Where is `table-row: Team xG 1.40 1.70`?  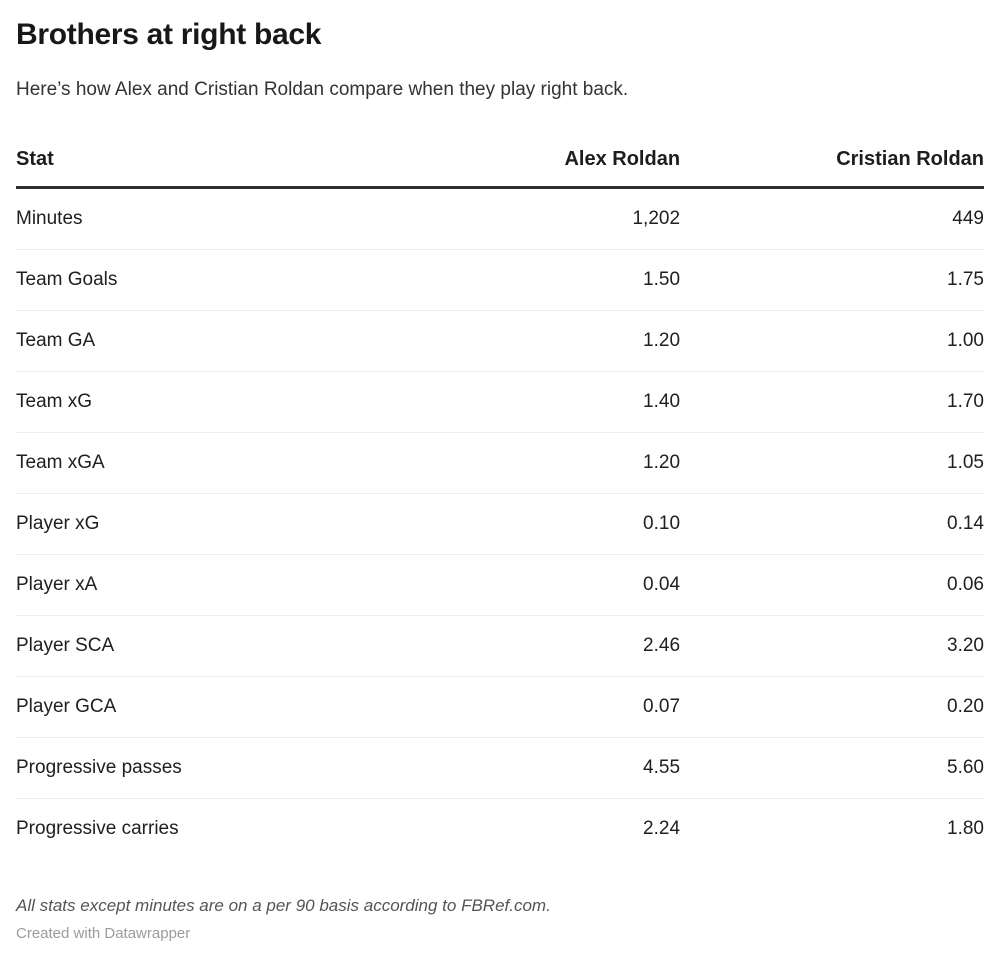 table-row: Team xG 1.40 1.70 is located at coordinates (500, 402).